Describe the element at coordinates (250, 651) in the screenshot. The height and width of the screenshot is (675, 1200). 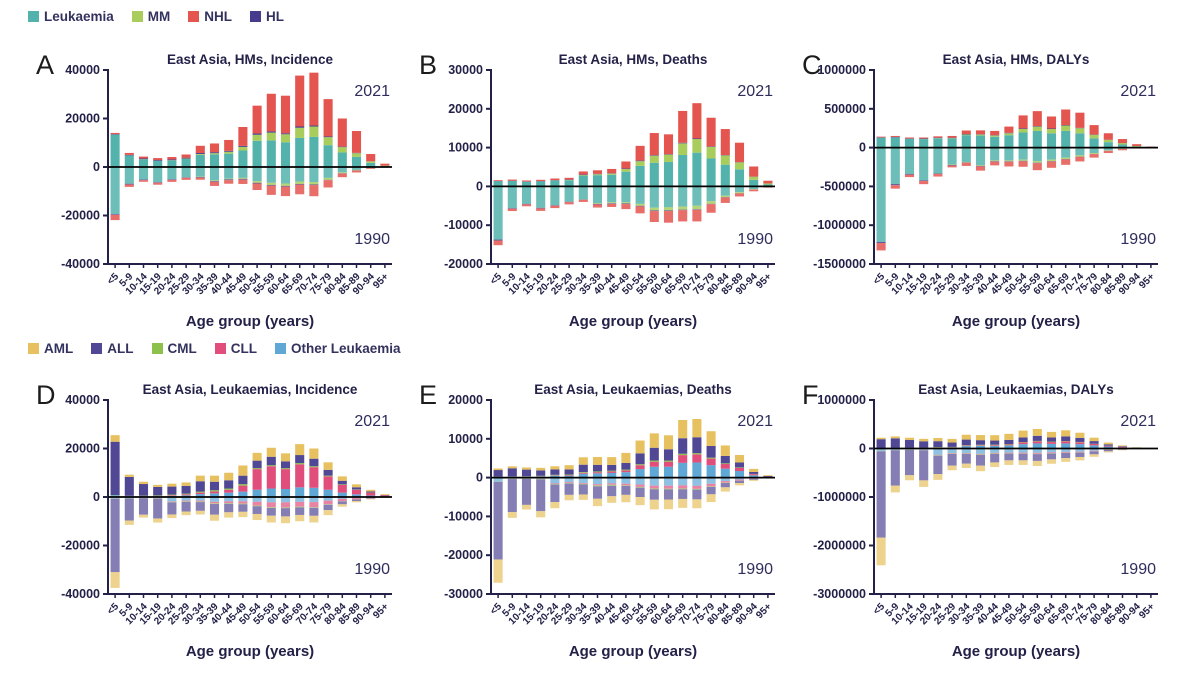
I see `x-axis-title: Age group (years)` at that location.